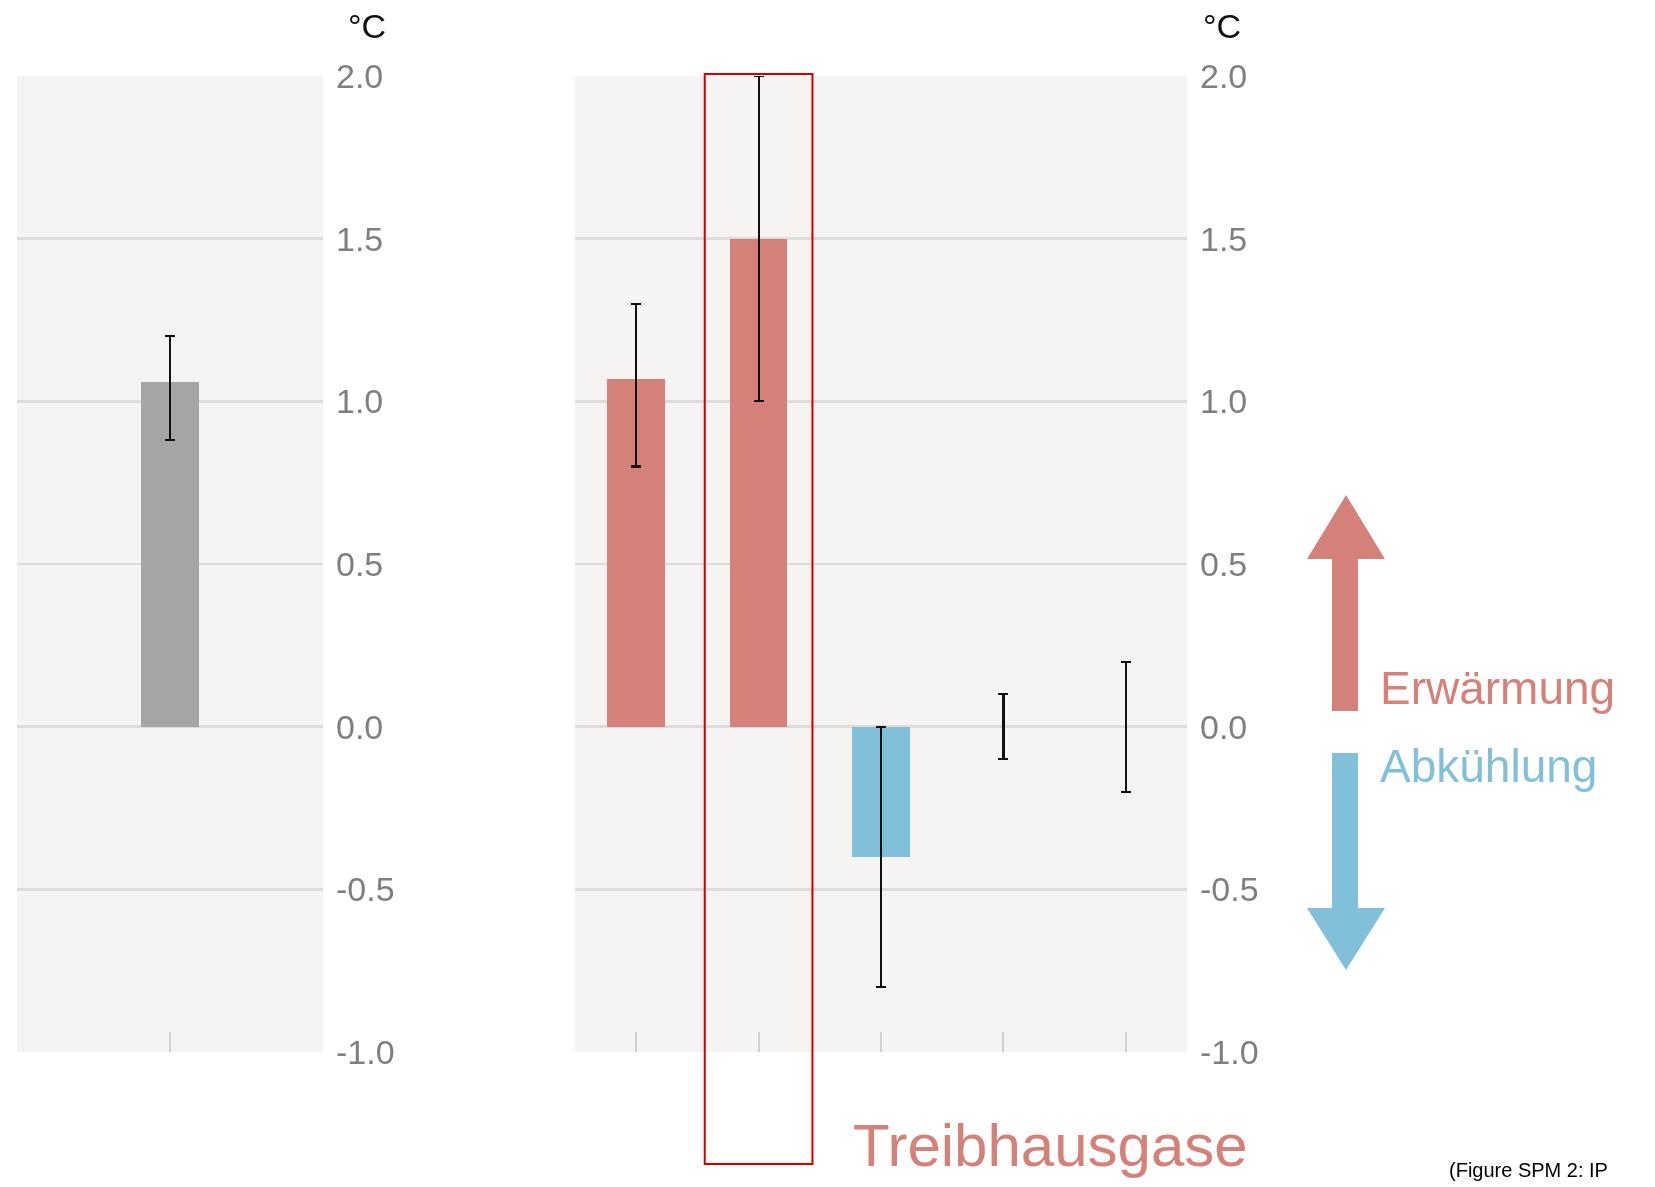 This screenshot has width=1655, height=1187. What do you see at coordinates (1050, 1145) in the screenshot?
I see `text: Treibhausgase` at bounding box center [1050, 1145].